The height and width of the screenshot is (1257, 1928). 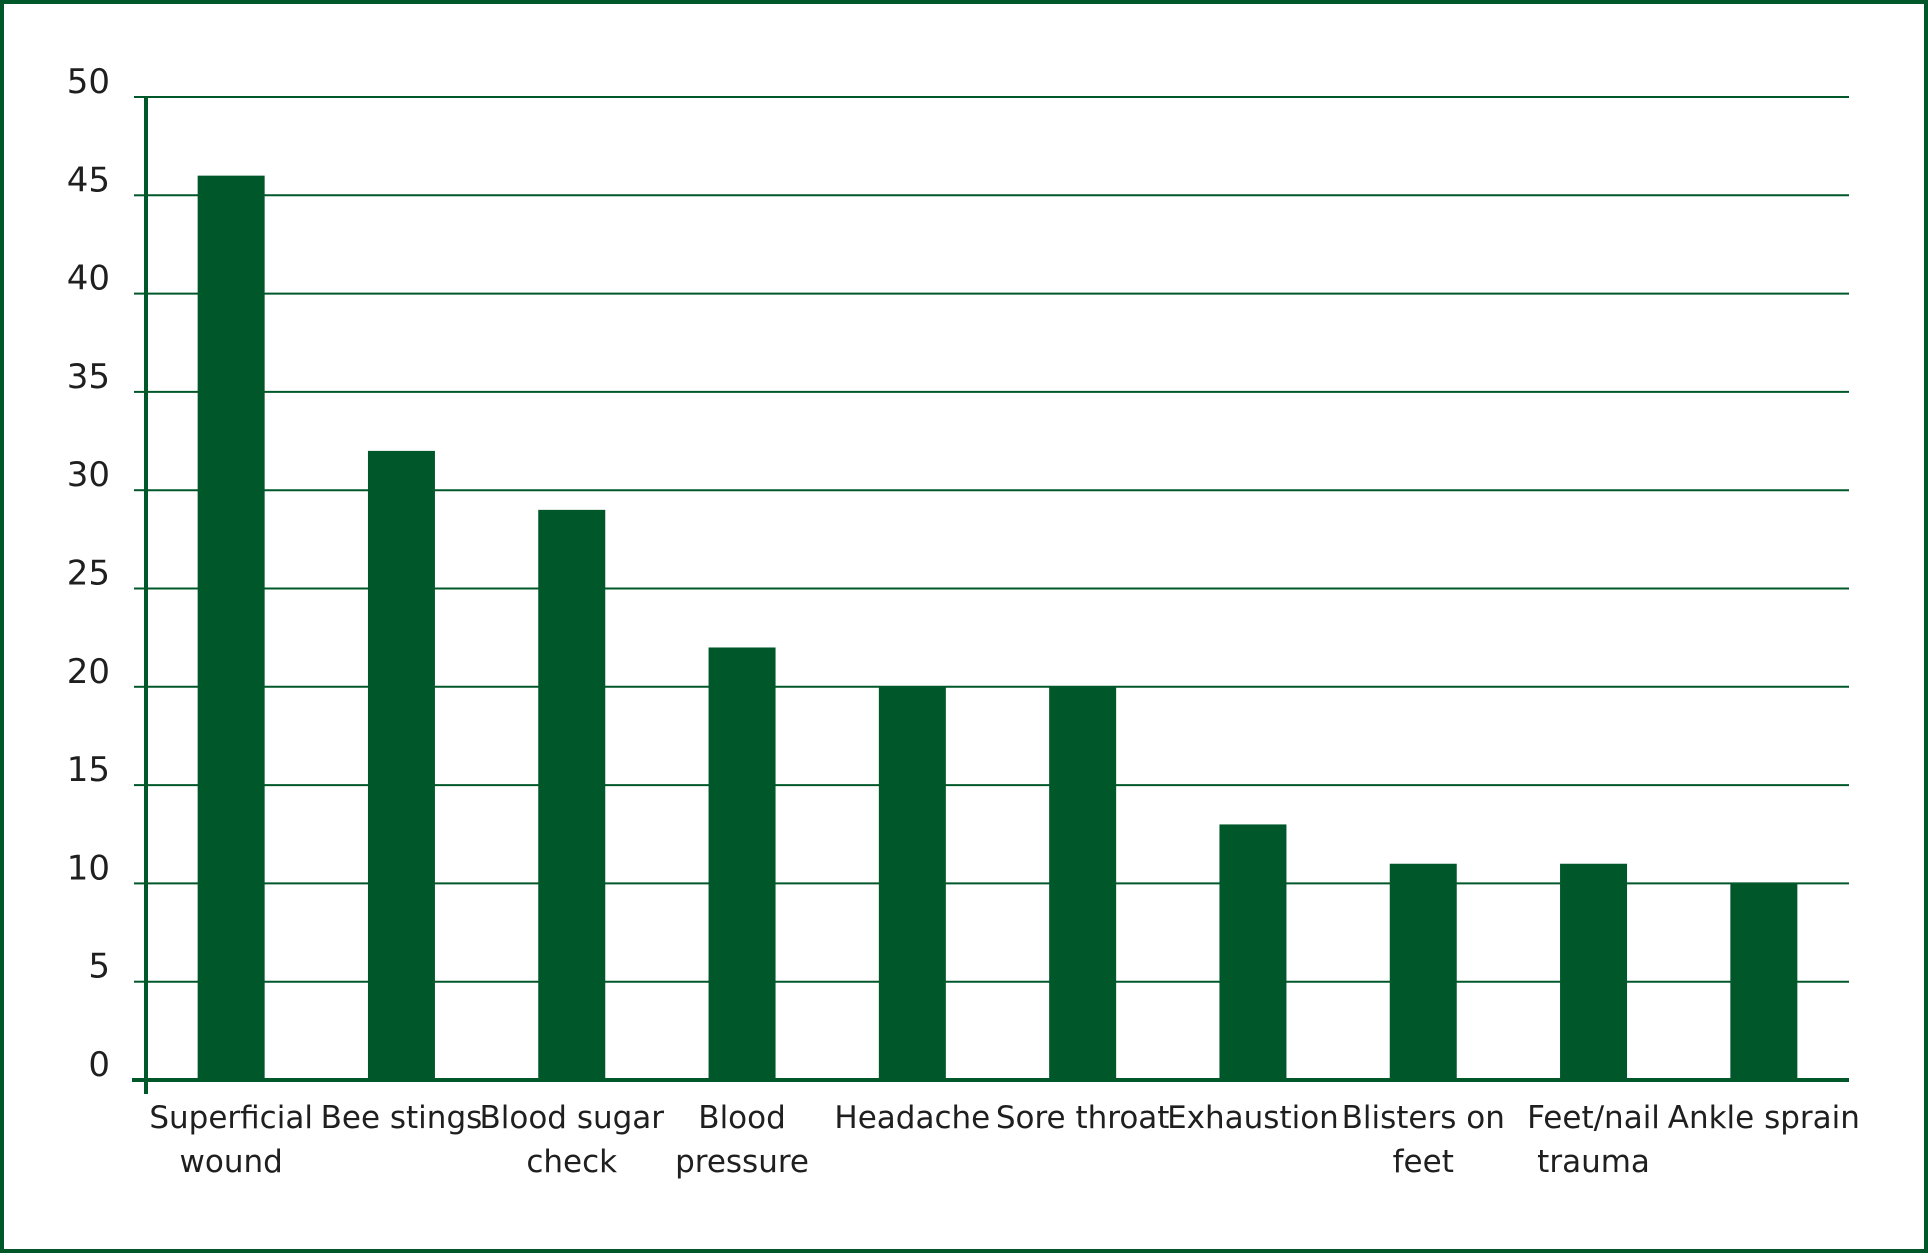 I want to click on x-category-label-1: Superficial wound, so click(x=231, y=1140).